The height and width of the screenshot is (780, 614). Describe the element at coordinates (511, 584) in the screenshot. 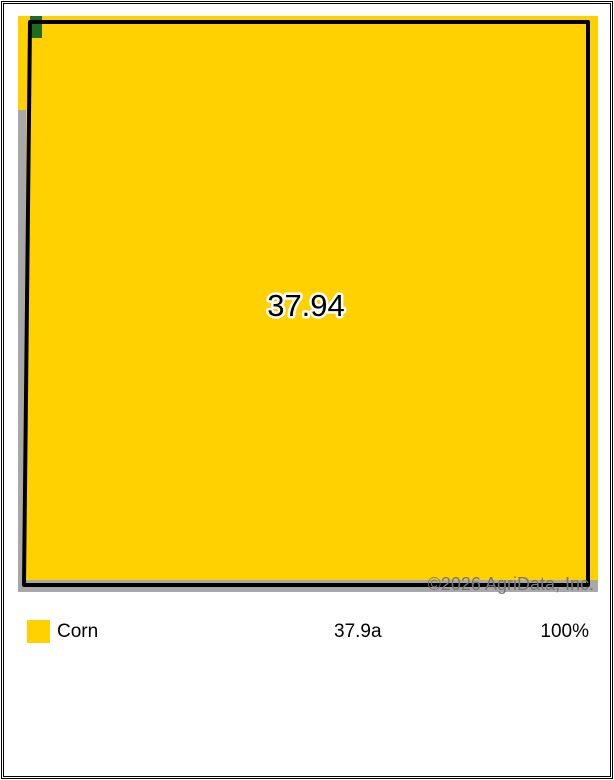

I see `copyright: ©2026 AgriData, Inc.` at that location.